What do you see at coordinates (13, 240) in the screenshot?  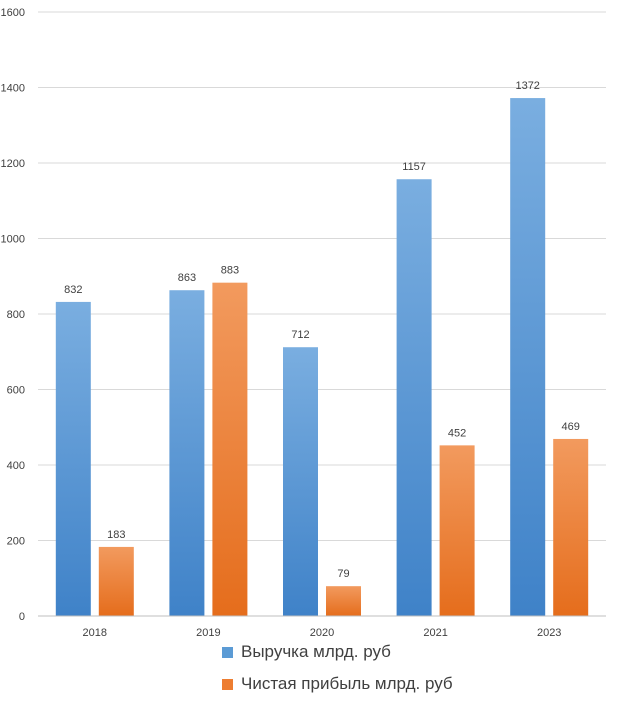 I see `y-tick-label-1000: 1000` at bounding box center [13, 240].